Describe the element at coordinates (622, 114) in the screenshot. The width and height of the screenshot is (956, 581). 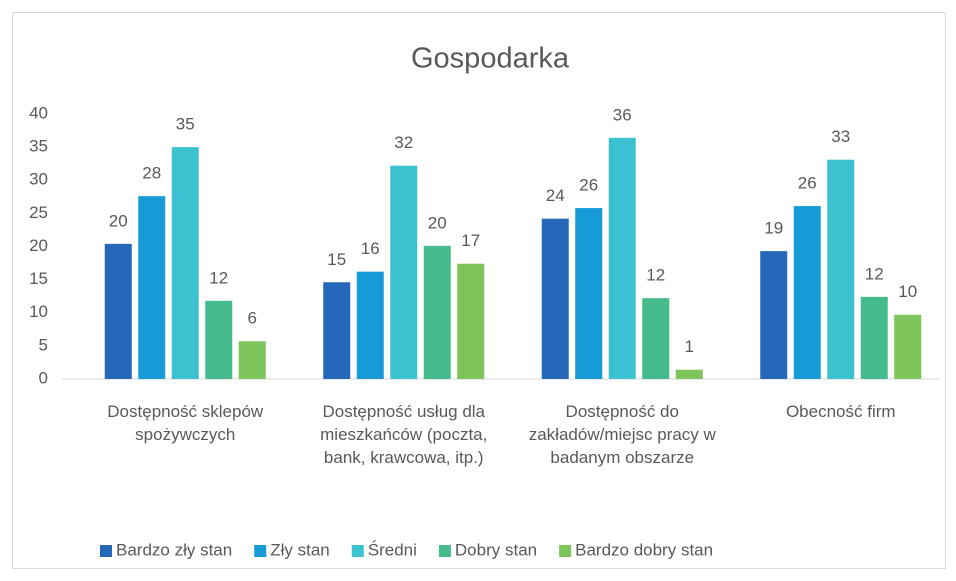
I see `data-label: 36` at that location.